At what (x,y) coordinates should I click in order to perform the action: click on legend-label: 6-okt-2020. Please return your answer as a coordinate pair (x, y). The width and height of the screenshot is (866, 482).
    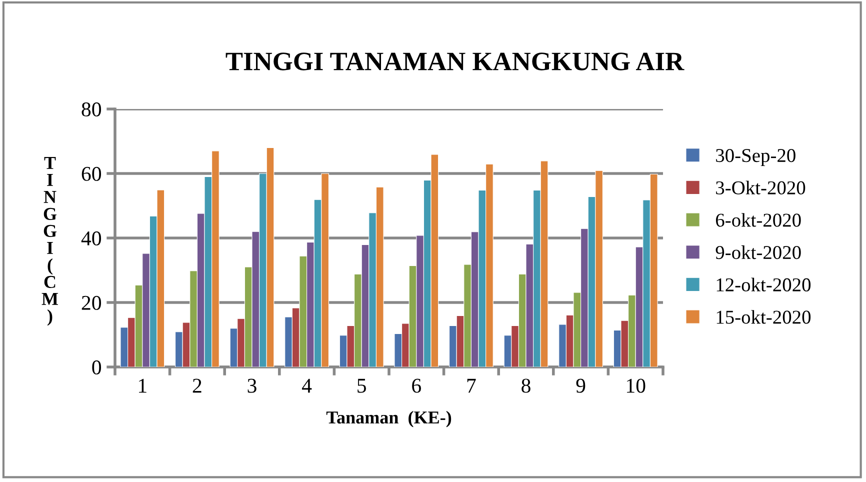
    Looking at the image, I should click on (758, 220).